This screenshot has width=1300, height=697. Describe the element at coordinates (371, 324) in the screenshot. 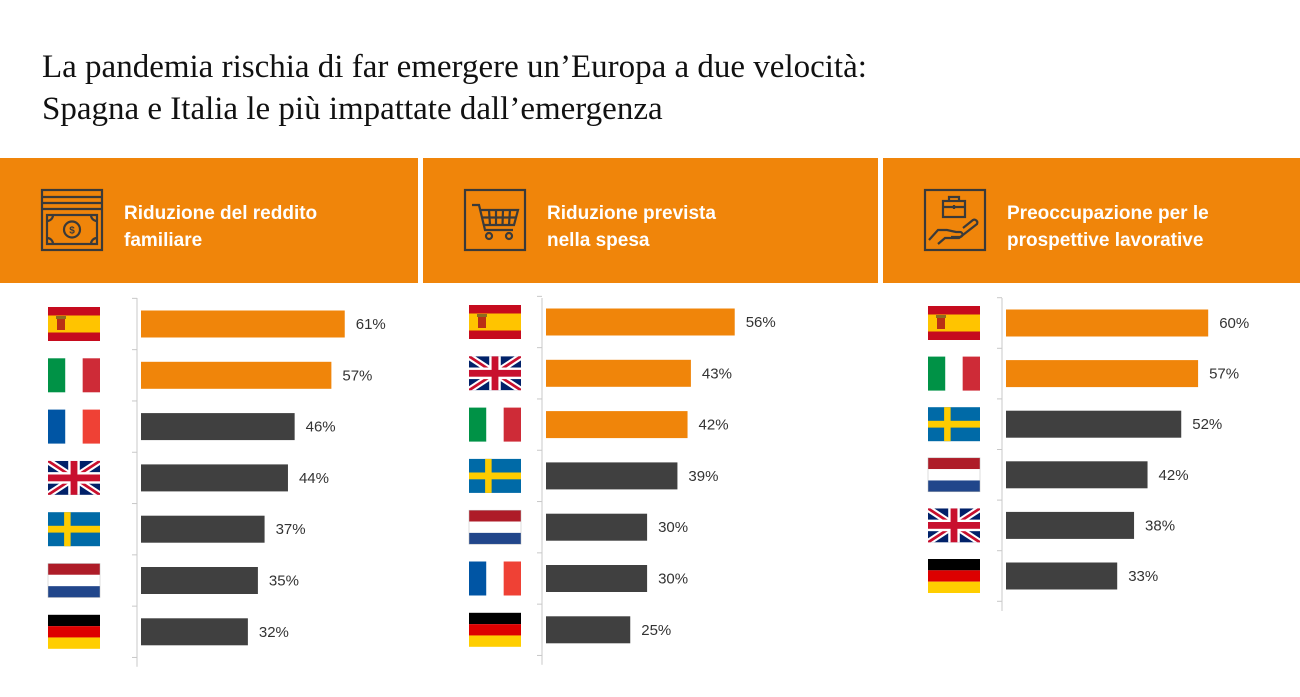

I see `bar-value-label: 61%` at that location.